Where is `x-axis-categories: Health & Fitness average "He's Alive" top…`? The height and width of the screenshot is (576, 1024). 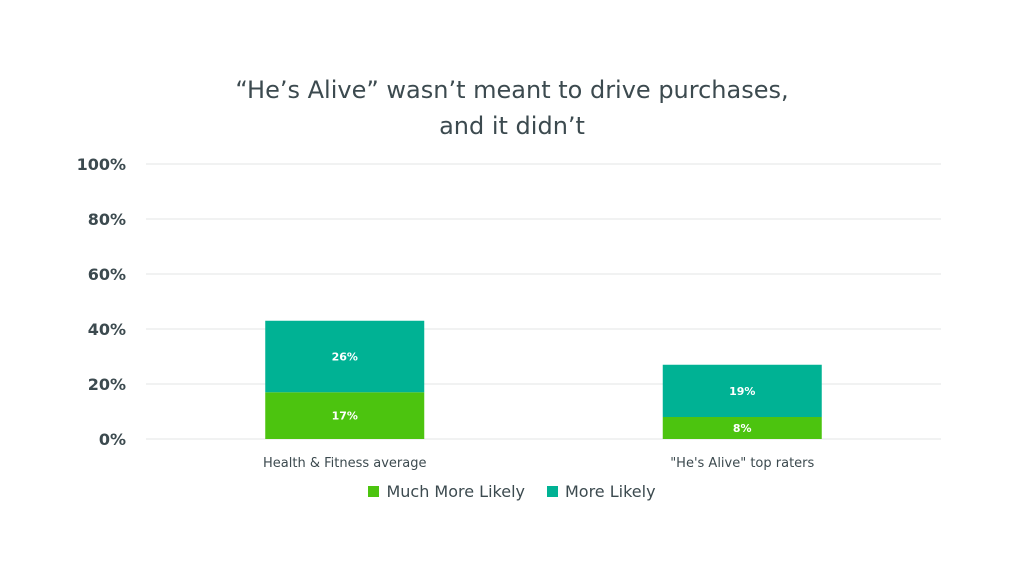 x-axis-categories: Health & Fitness average "He's Alive" top… is located at coordinates (539, 463).